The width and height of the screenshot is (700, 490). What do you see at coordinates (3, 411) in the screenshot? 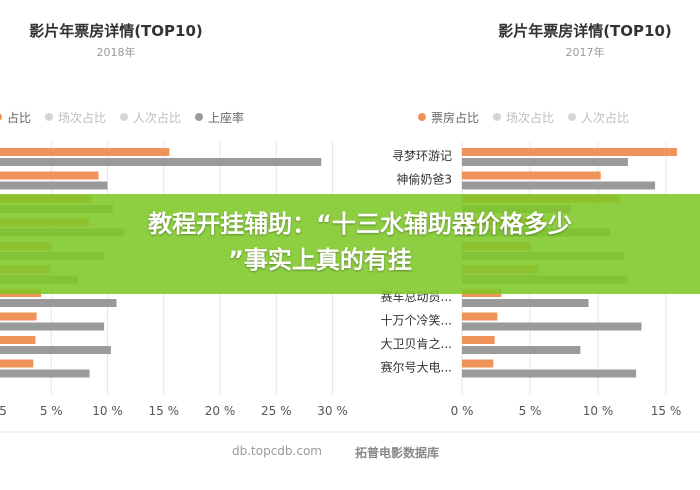
I see `x-tick-label: 5` at bounding box center [3, 411].